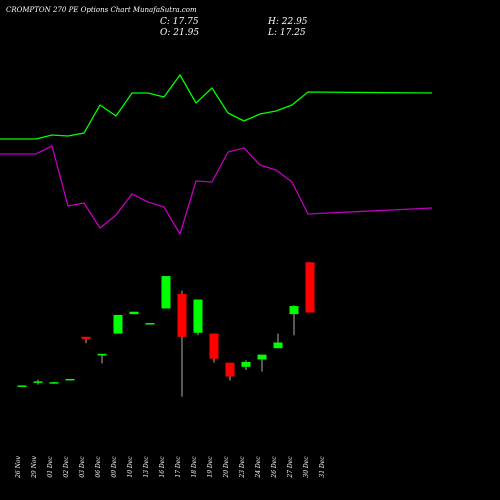 Image resolution: width=500 pixels, height=500 pixels. I want to click on x-tick-label: 16 Dec, so click(162, 467).